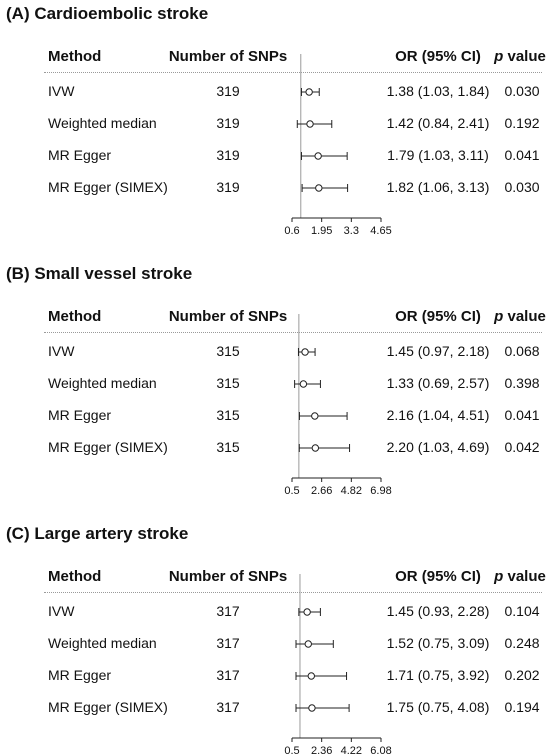 This screenshot has height=754, width=550. Describe the element at coordinates (380, 231) in the screenshot. I see `x-tick-label: 4.65` at that location.